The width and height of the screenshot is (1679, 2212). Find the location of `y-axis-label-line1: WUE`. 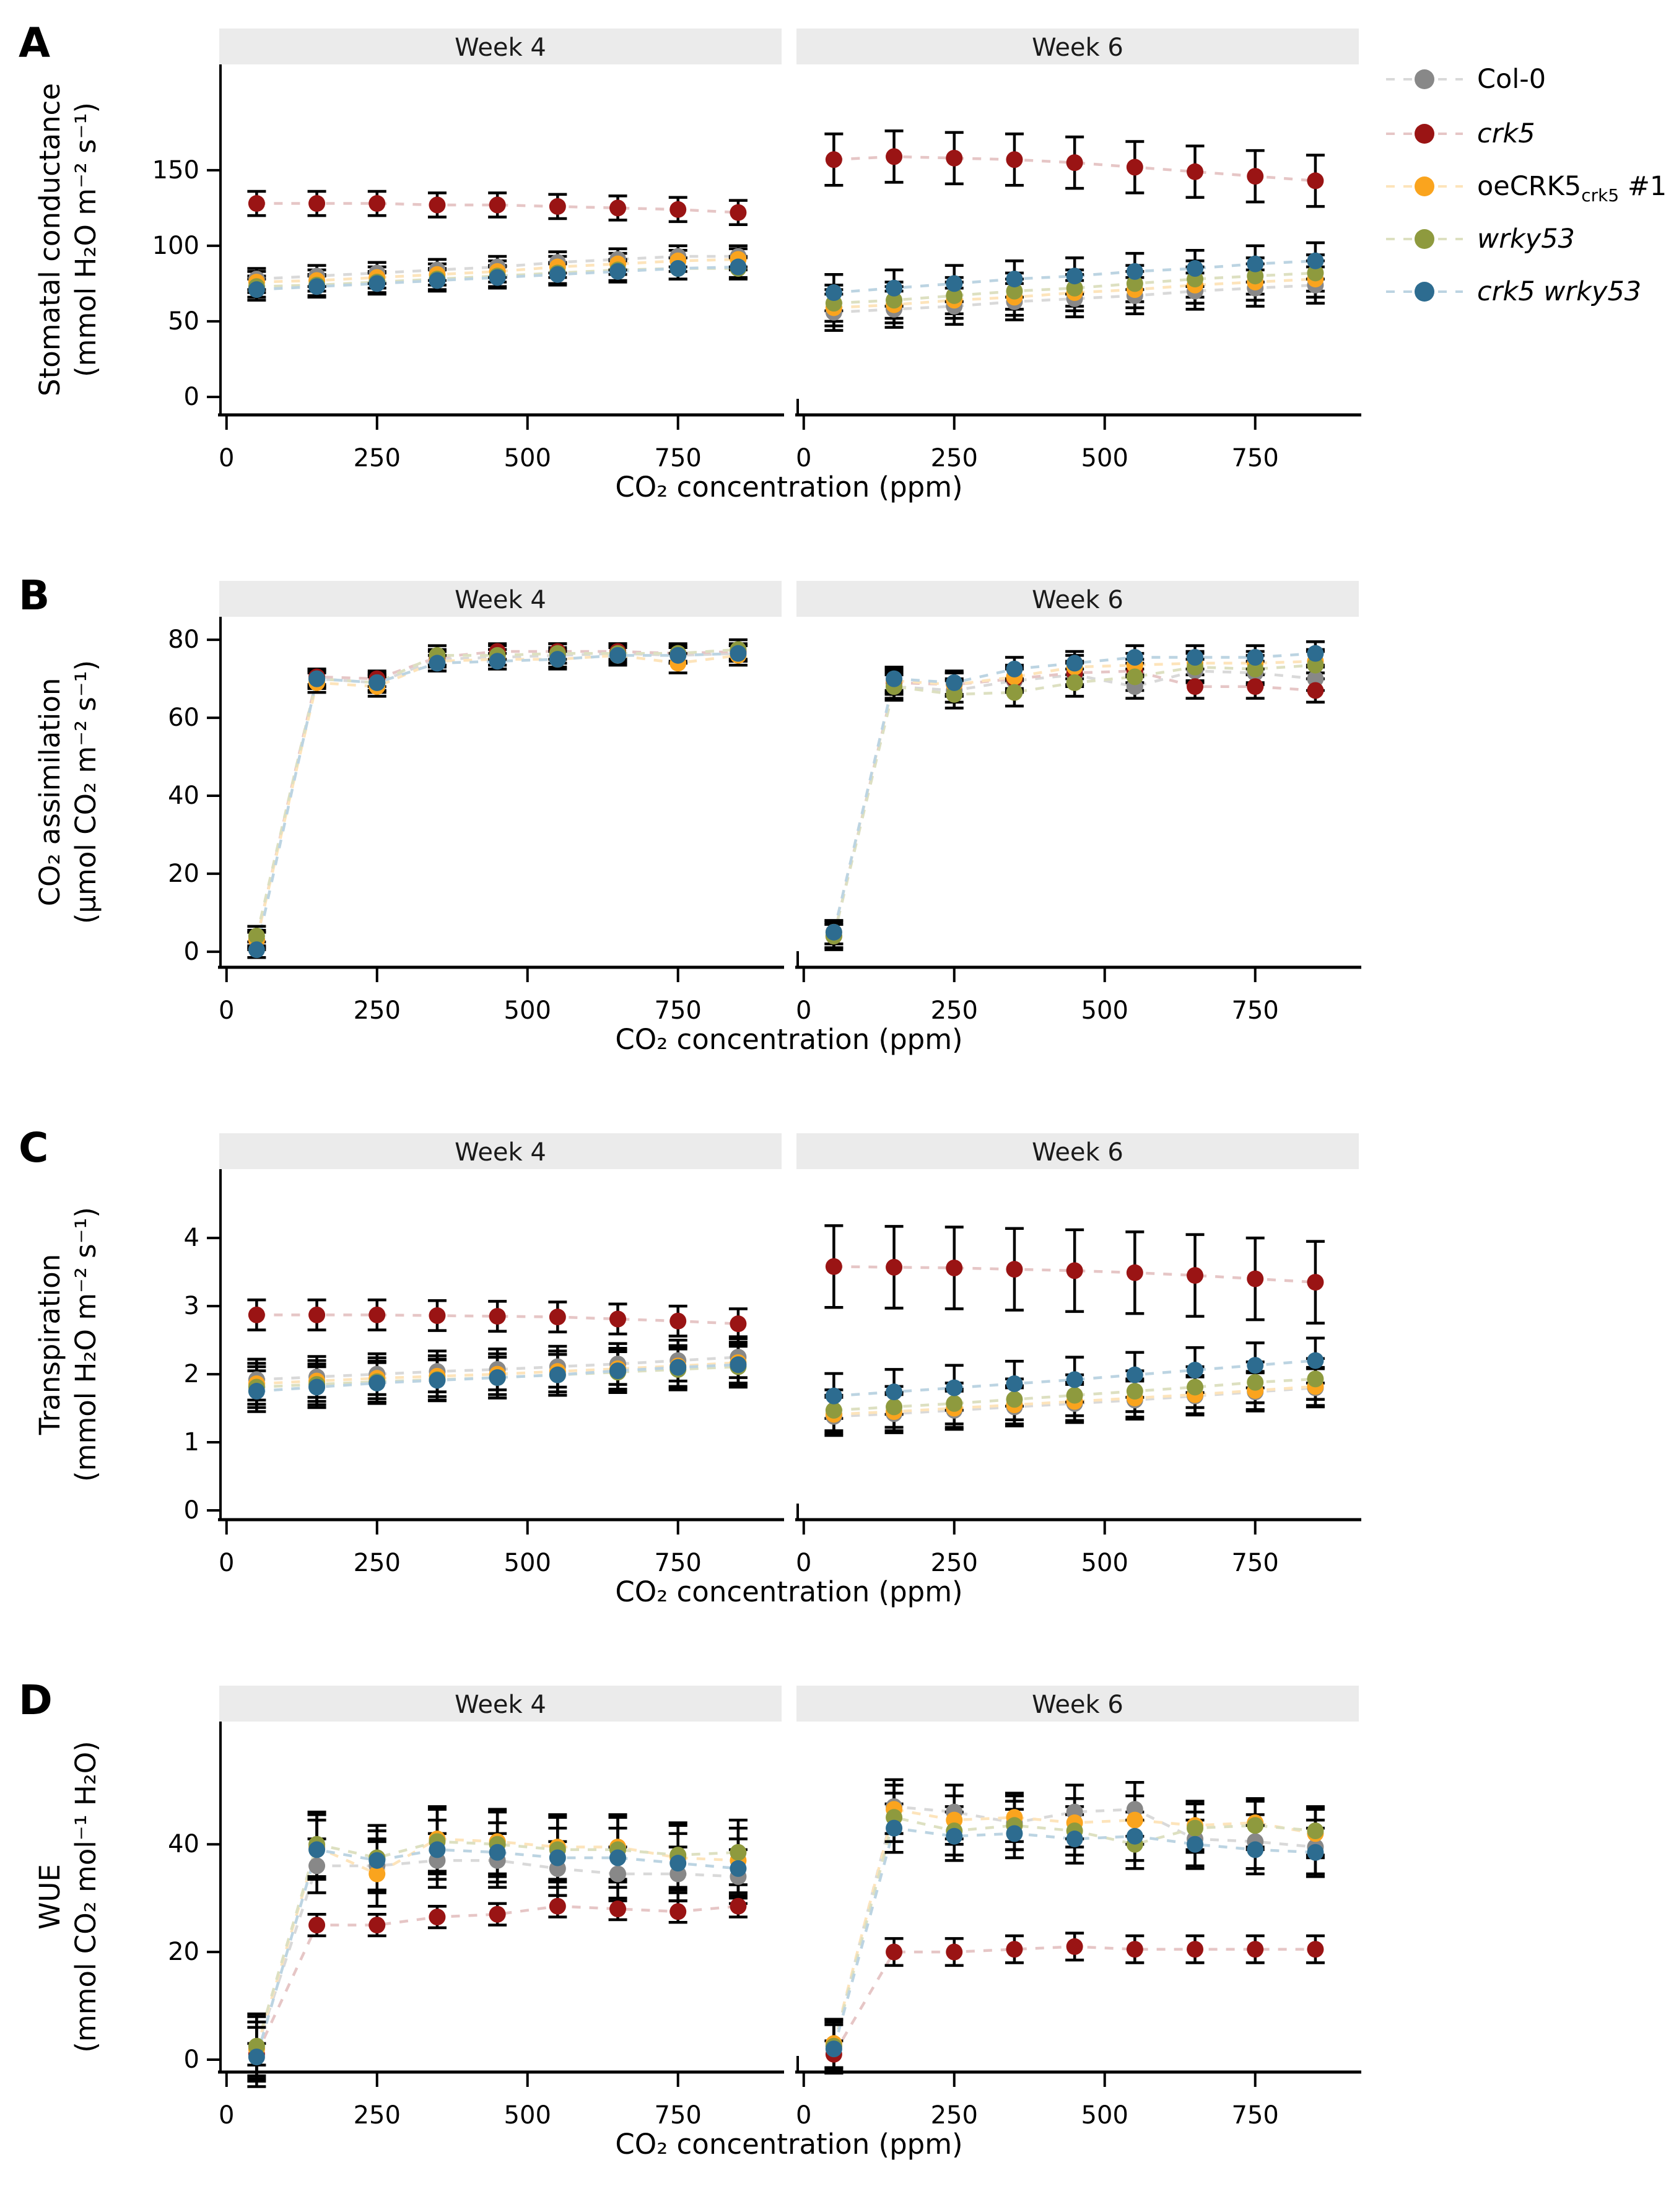

y-axis-label-line1: WUE is located at coordinates (50, 1897).